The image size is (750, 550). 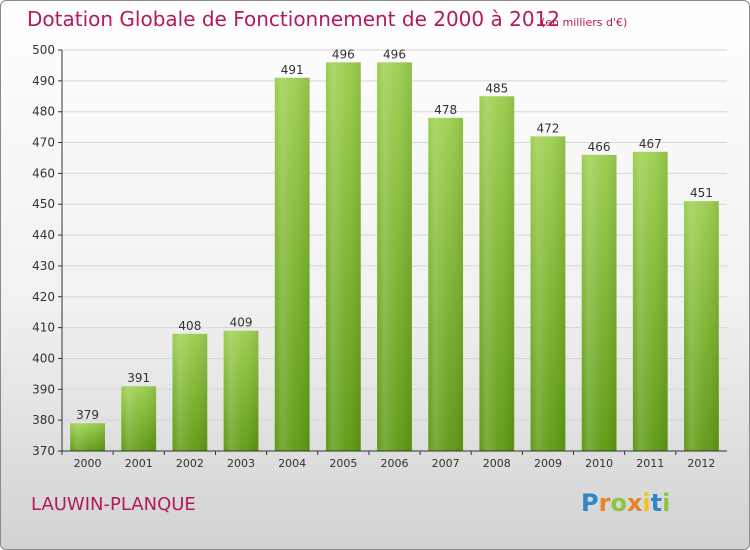 I want to click on logo-letter: t, so click(x=656, y=503).